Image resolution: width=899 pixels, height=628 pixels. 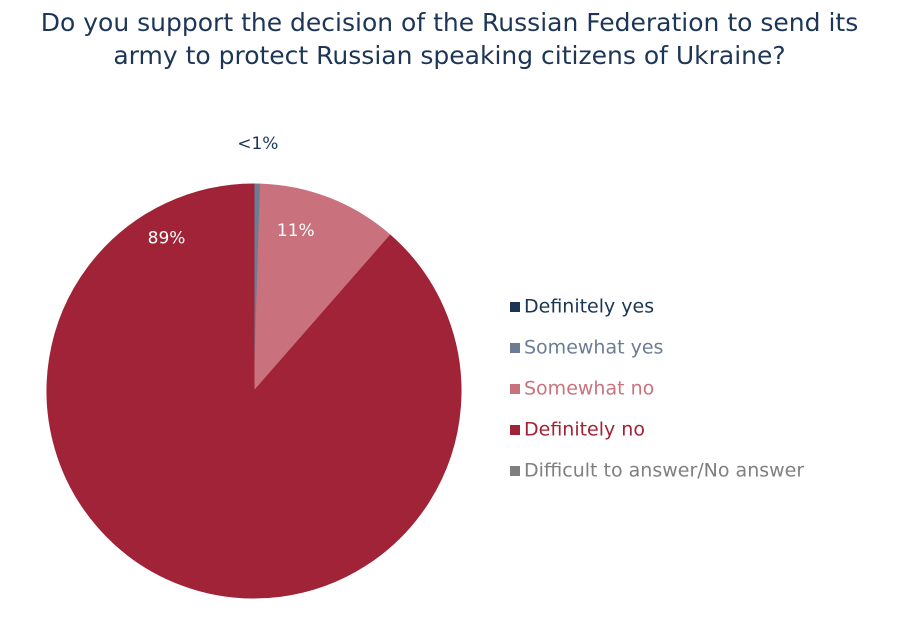 I want to click on legend-label: Difficult to answer/No answer, so click(x=664, y=471).